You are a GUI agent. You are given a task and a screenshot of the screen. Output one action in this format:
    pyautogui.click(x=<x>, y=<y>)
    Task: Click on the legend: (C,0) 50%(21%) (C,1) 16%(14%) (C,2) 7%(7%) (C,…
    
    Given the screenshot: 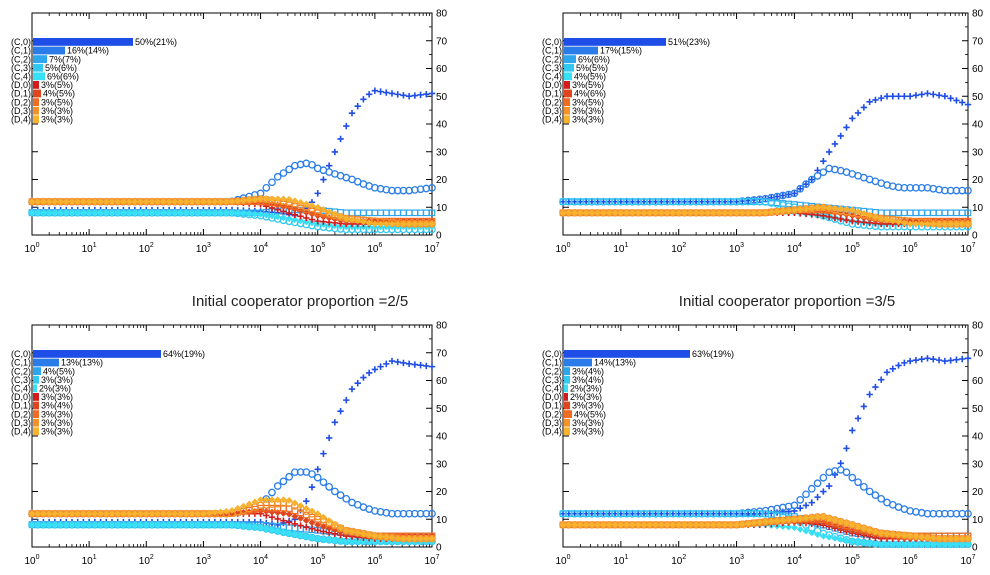 What is the action you would take?
    pyautogui.click(x=94, y=80)
    